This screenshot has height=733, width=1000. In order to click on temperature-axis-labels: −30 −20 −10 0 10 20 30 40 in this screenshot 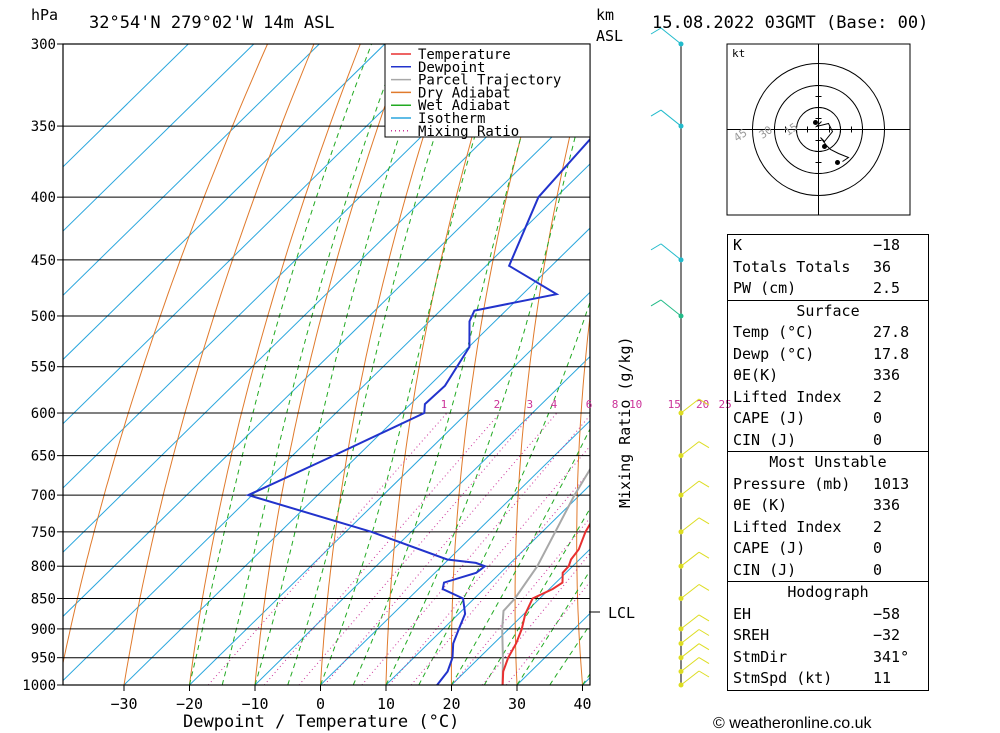, I will do `click(351, 699)`.